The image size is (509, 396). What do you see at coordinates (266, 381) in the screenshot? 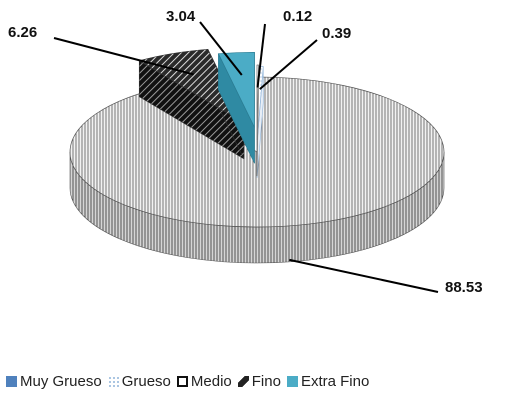
I see `legend-label-fino: Fino` at bounding box center [266, 381].